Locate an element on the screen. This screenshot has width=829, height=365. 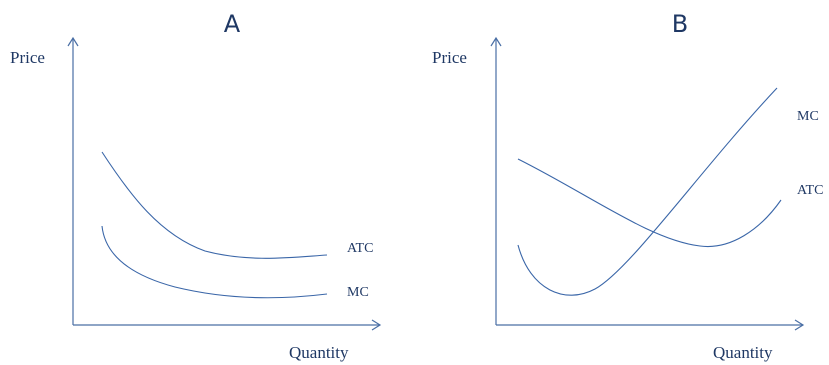
panel-a-mc-label: MC is located at coordinates (358, 292).